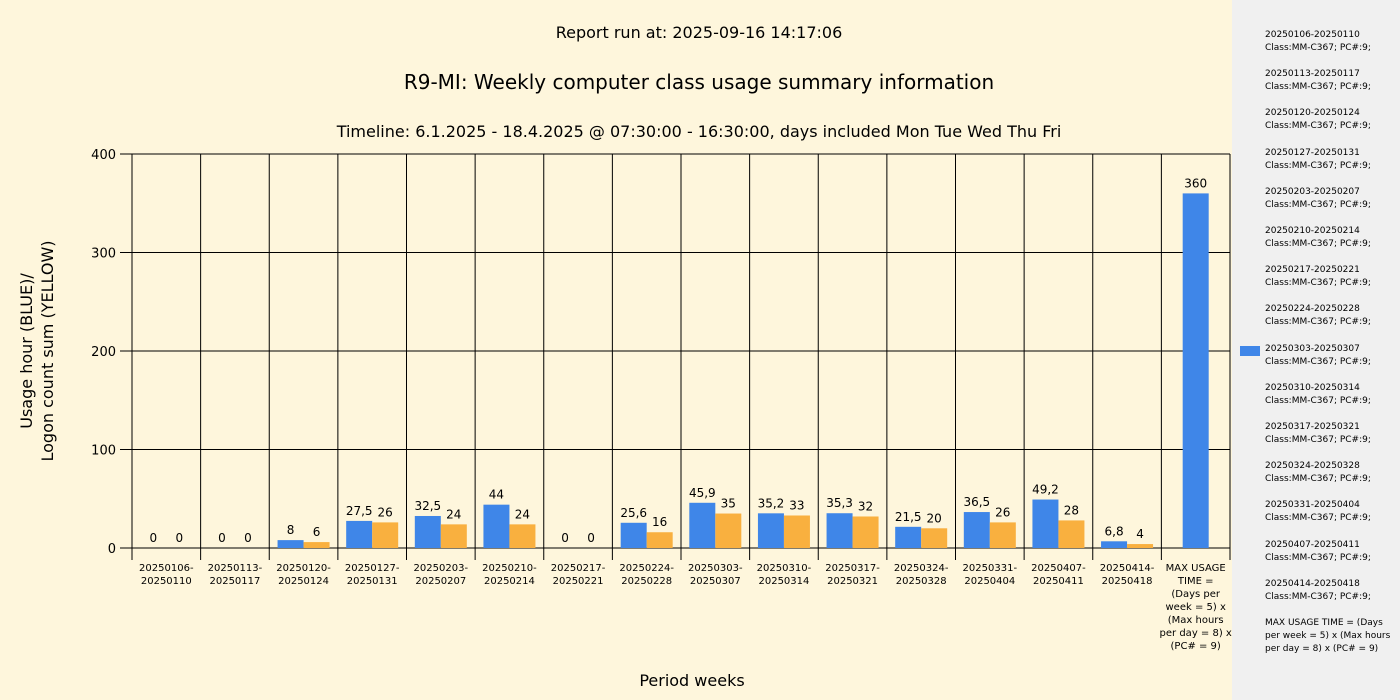  Describe the element at coordinates (303, 568) in the screenshot. I see `x-tick-label-line: 20250120-` at that location.